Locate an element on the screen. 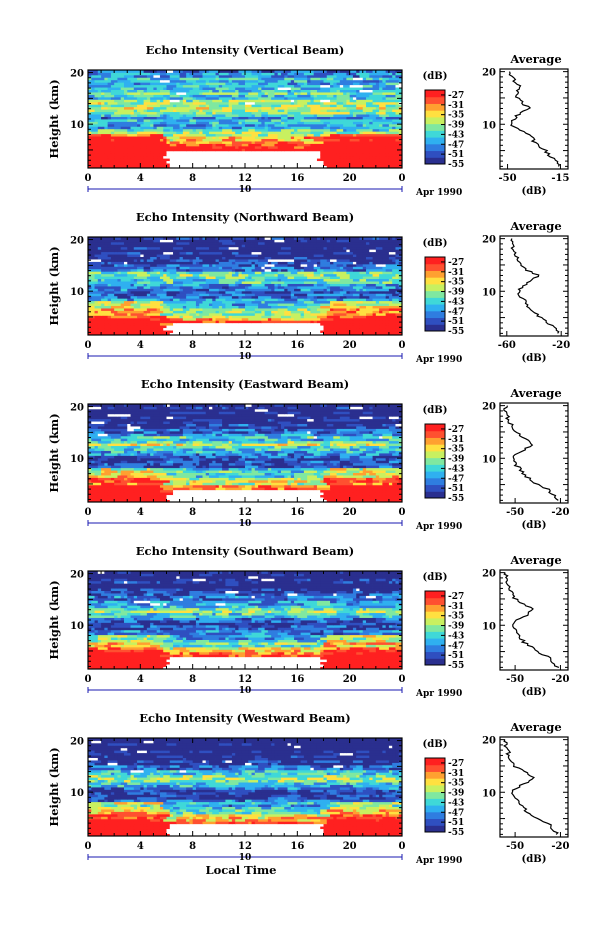 The image size is (616, 929). x-tick-label: 0 is located at coordinates (88, 178).